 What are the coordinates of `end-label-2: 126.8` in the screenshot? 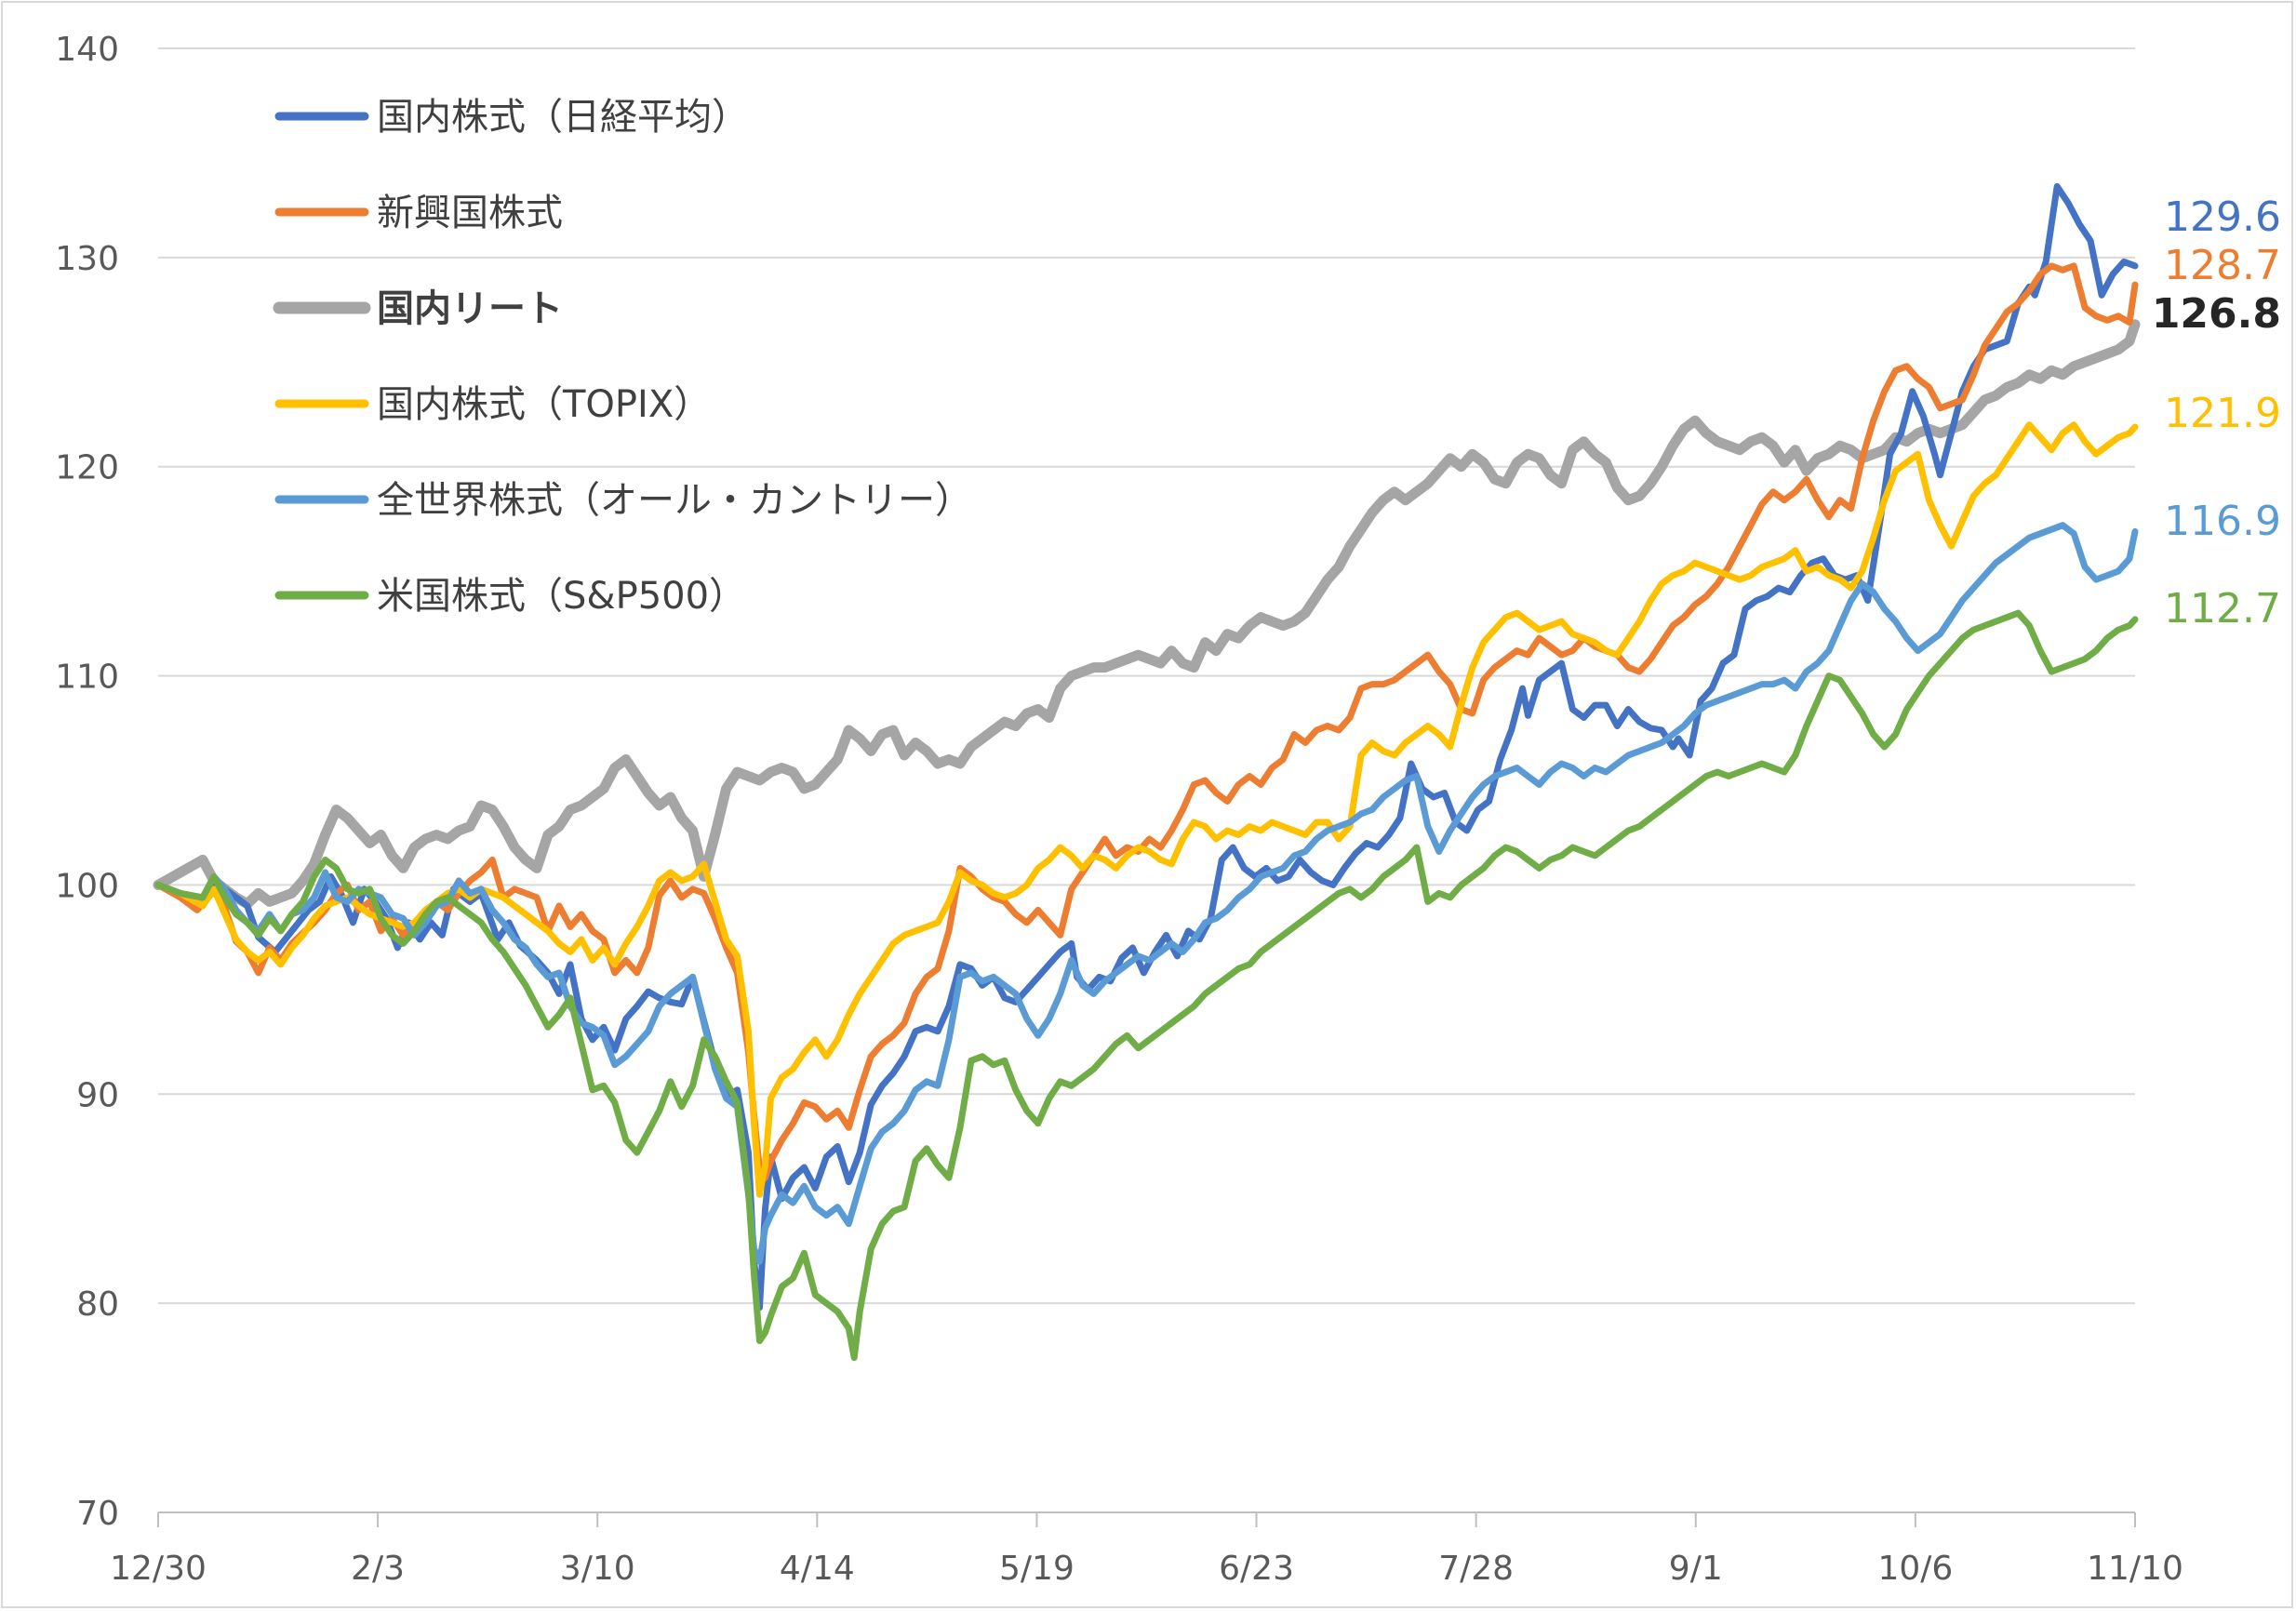 It's located at (2216, 314).